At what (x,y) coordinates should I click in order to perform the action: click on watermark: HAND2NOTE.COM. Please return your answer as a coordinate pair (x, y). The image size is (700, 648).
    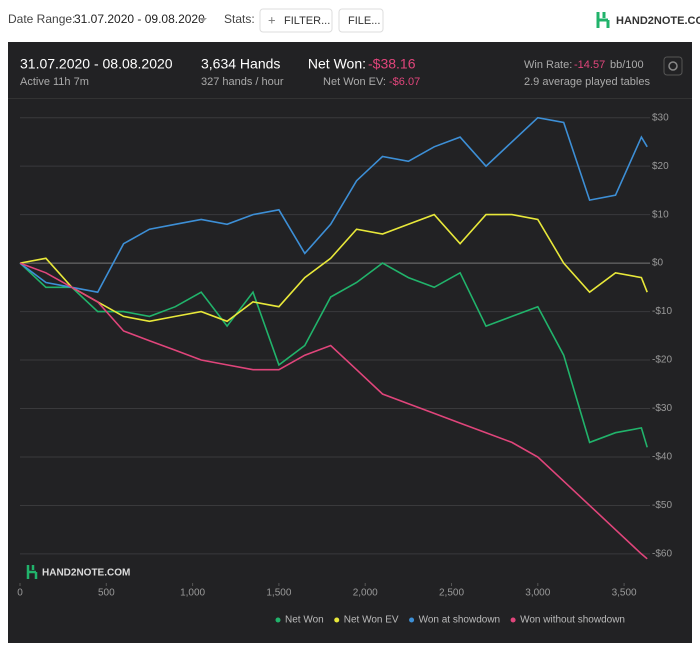
    Looking at the image, I should click on (86, 573).